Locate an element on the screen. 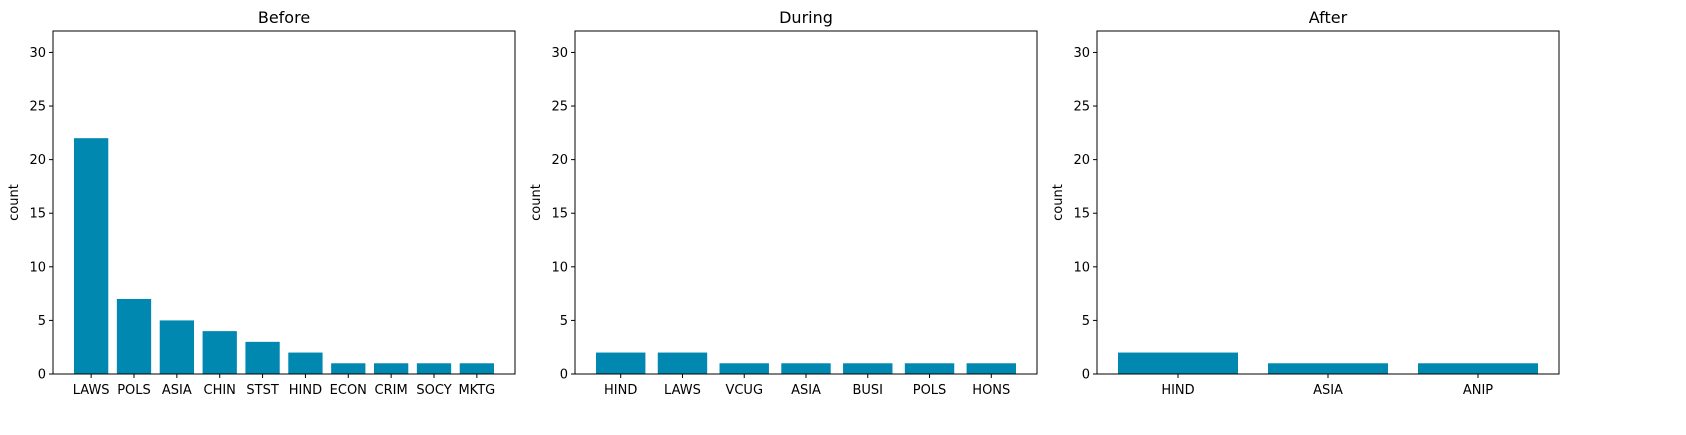 The width and height of the screenshot is (1686, 435). bar-busi is located at coordinates (868, 368).